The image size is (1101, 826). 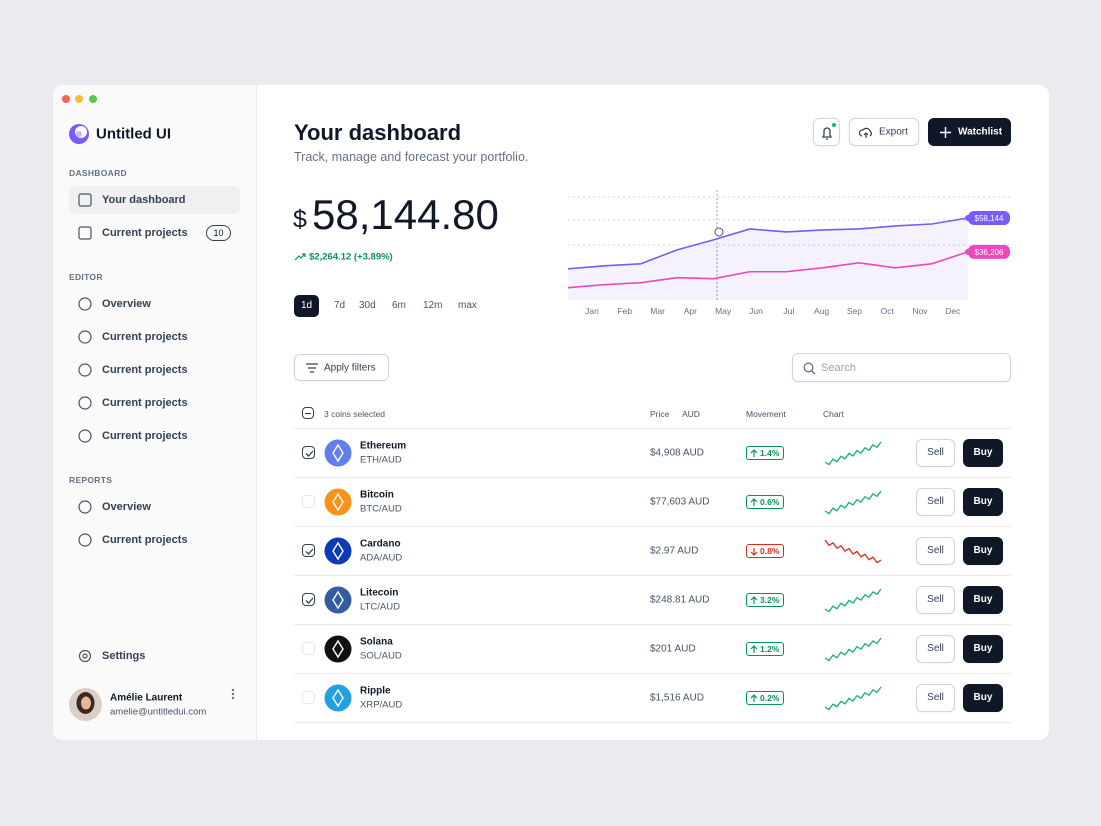 I want to click on column-header: Chart, so click(x=833, y=414).